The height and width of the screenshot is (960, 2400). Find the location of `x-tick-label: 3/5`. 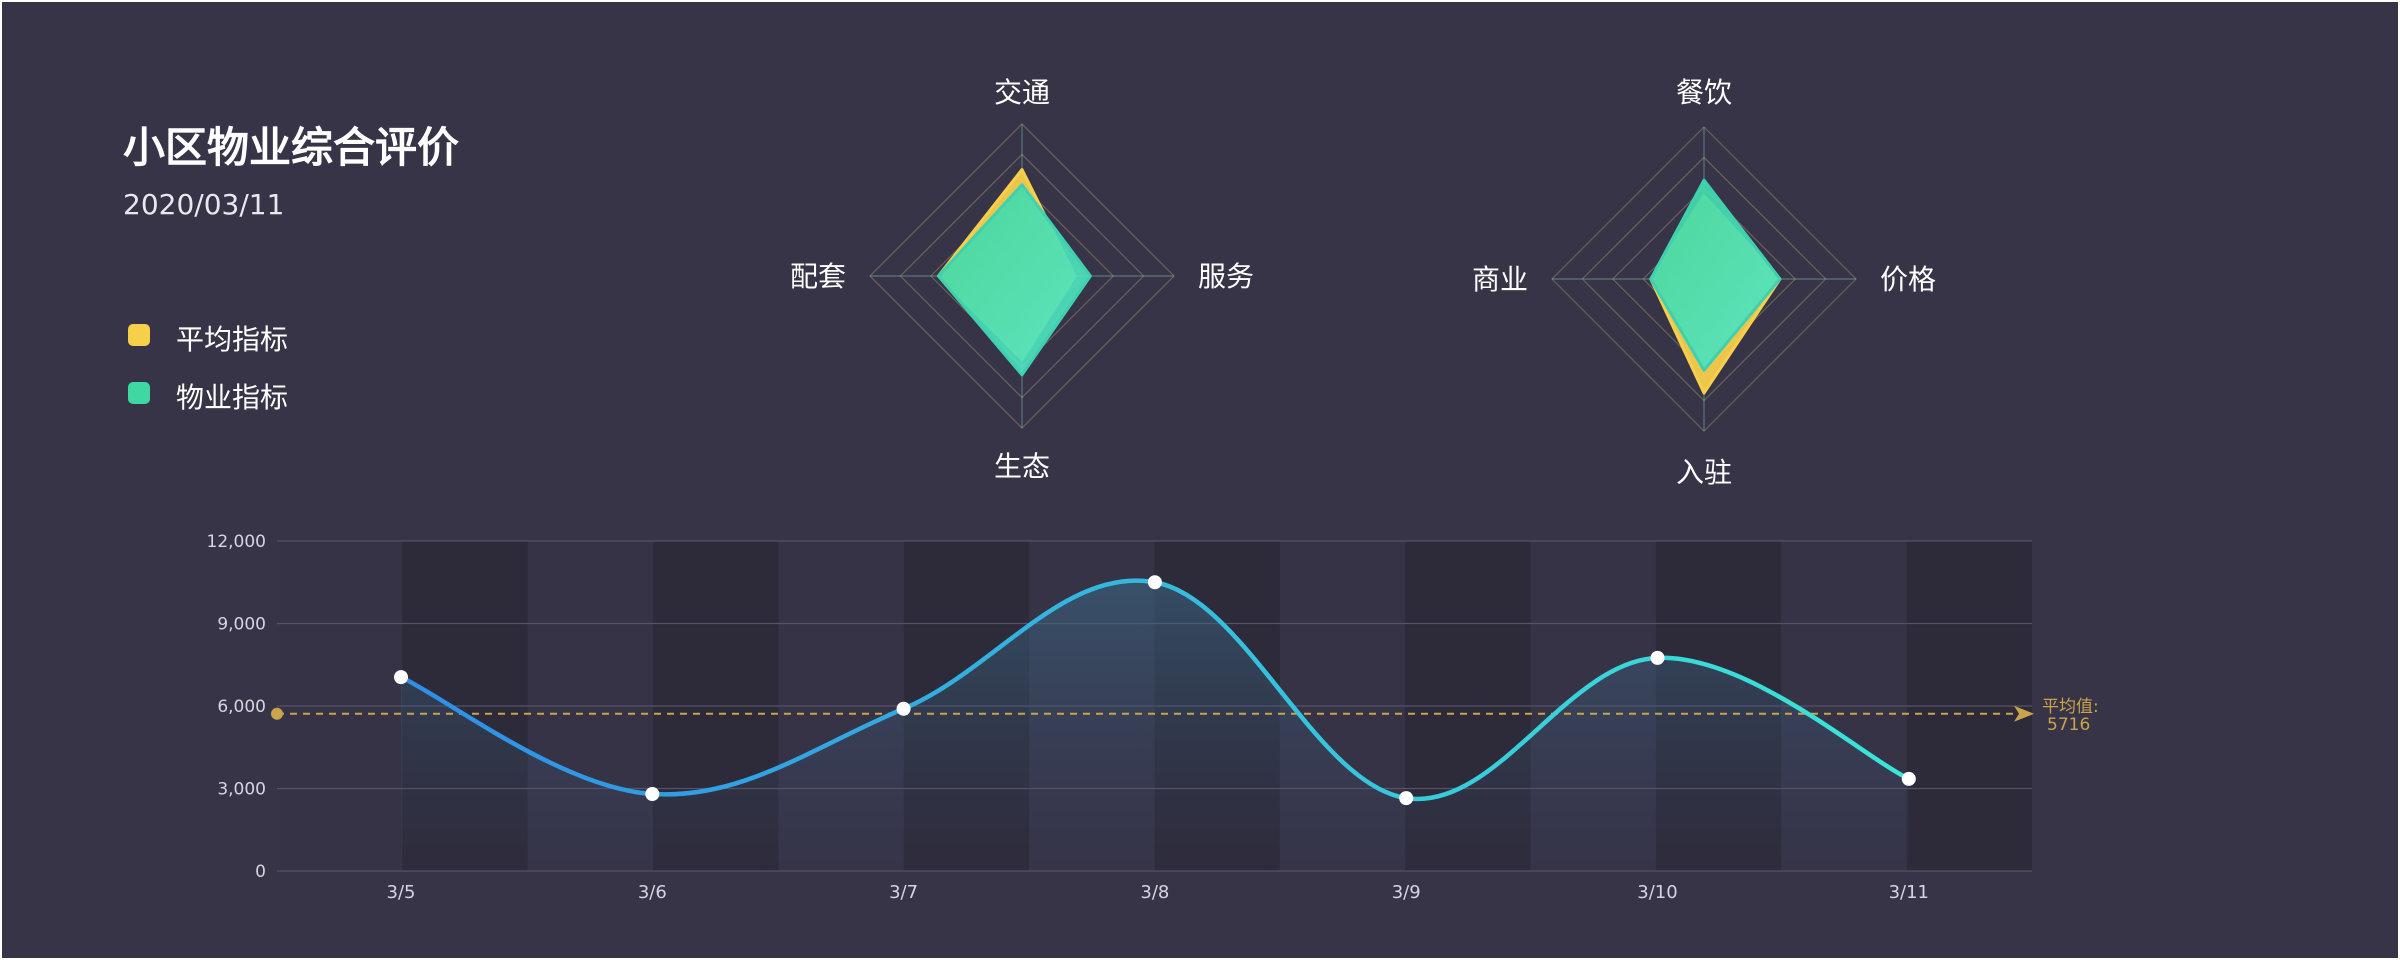

x-tick-label: 3/5 is located at coordinates (401, 892).